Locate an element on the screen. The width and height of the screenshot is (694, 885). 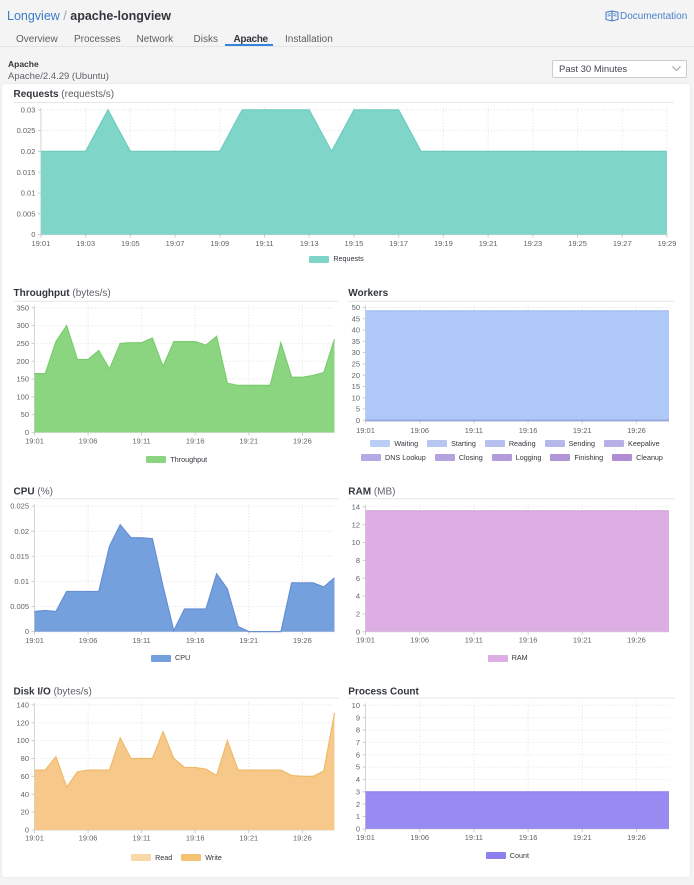
svg-text: 120 is located at coordinates (22, 722).